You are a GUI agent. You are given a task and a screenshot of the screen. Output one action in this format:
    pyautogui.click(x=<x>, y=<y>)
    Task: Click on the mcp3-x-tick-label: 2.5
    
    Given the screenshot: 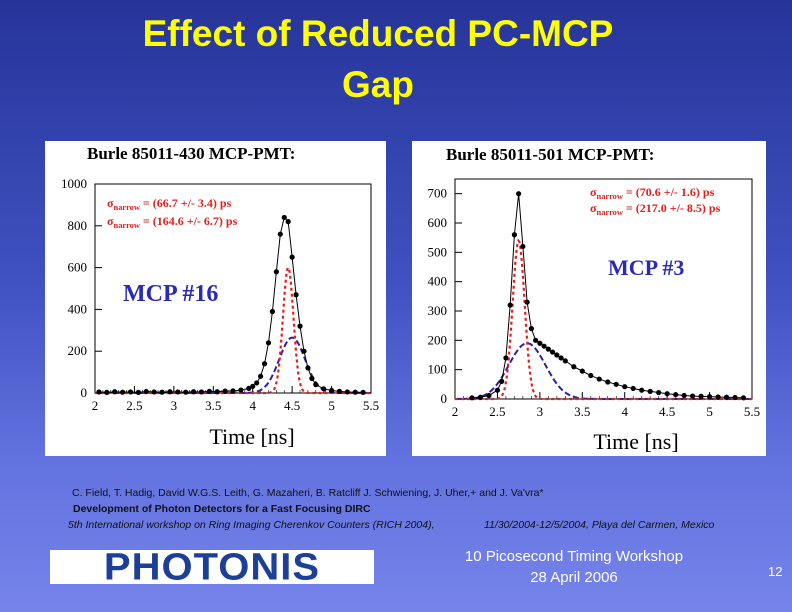 What is the action you would take?
    pyautogui.click(x=497, y=411)
    